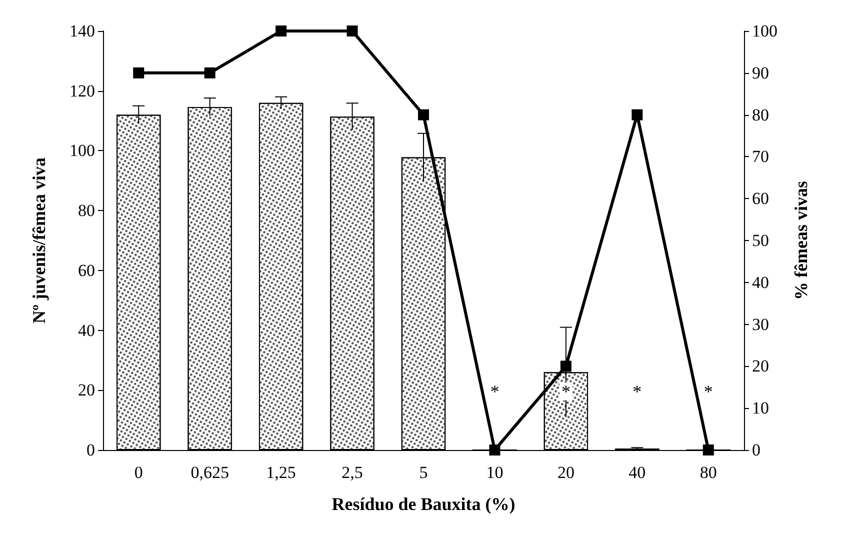 This screenshot has height=534, width=847. I want to click on x-tick-label: 1,25, so click(281, 472).